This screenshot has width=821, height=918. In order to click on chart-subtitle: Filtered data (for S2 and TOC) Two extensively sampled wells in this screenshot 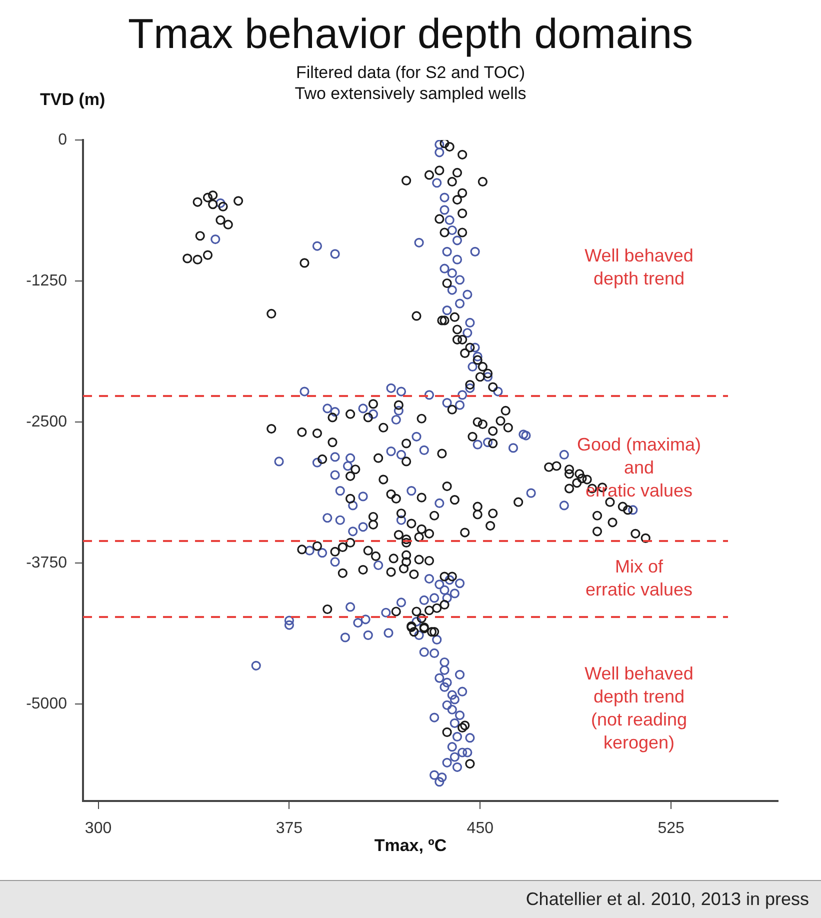, I will do `click(410, 83)`.